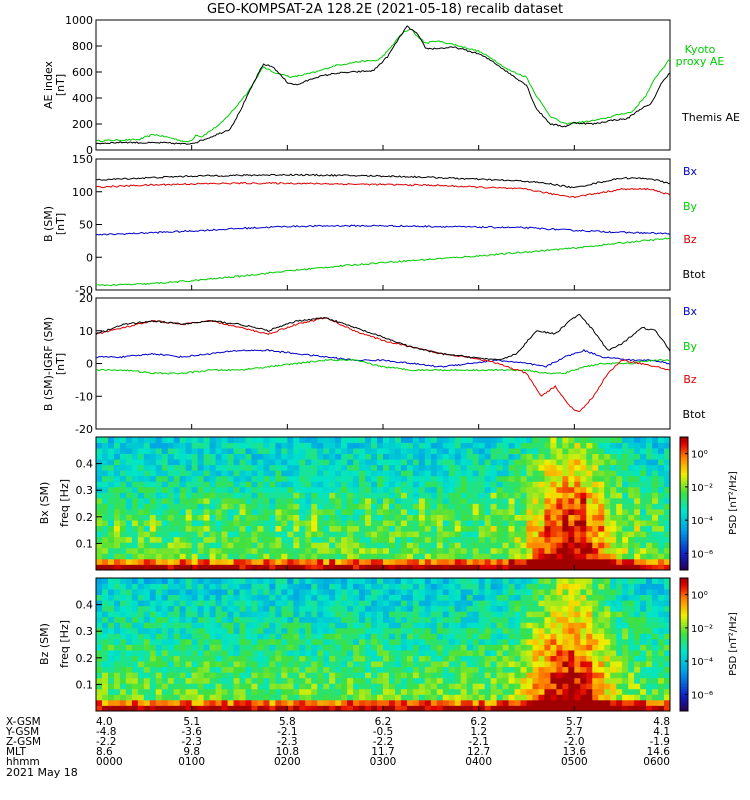  Describe the element at coordinates (383, 366) in the screenshot. I see `series-line-by` at that location.